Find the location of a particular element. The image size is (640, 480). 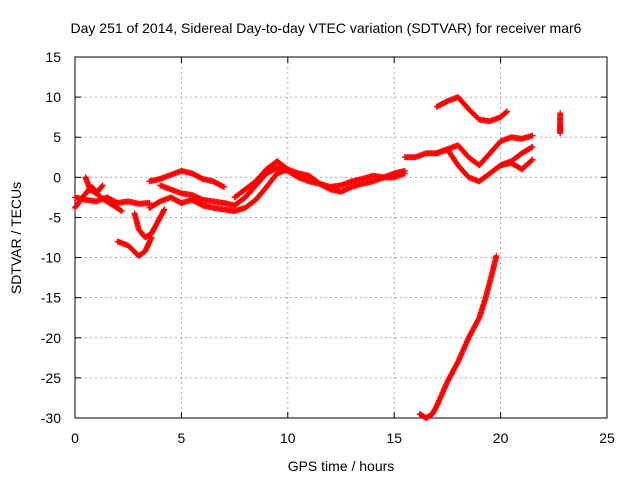

y-tick-label: 0 is located at coordinates (57, 177).